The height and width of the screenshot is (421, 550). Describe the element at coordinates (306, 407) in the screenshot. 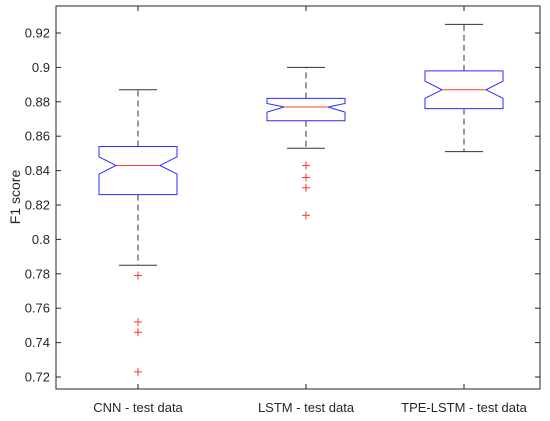

I see `x-category-label: LSTM - test data` at that location.